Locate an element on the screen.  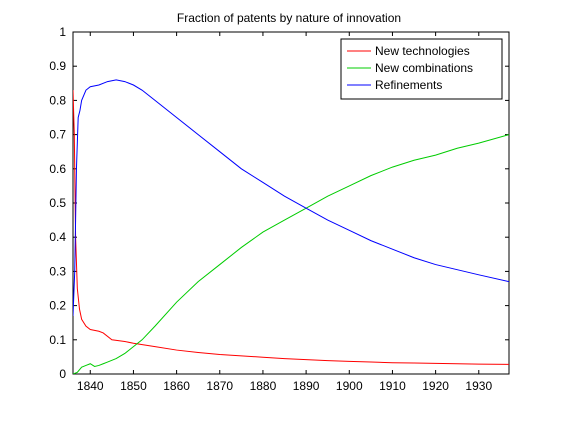
x-tick-label: 1840 is located at coordinates (90, 386).